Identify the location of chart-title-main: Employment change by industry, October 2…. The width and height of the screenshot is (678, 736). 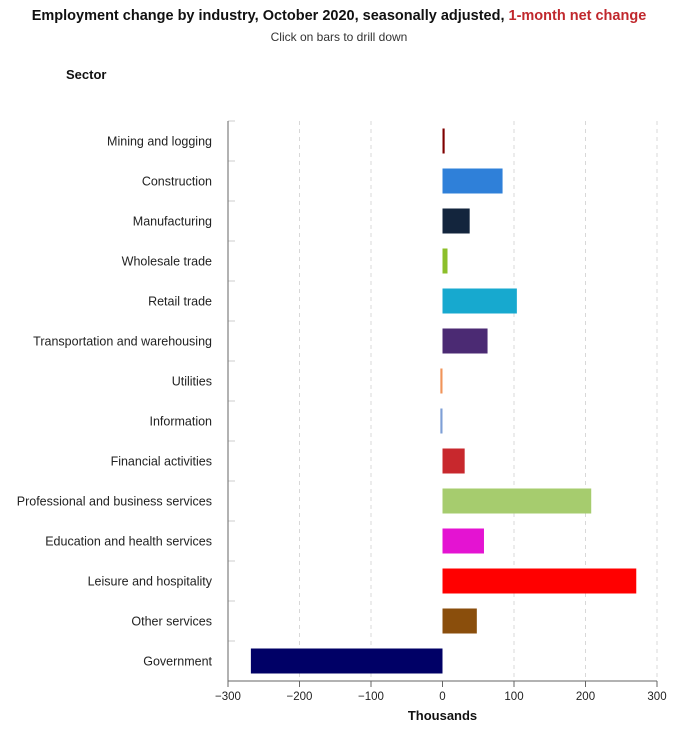
(270, 16).